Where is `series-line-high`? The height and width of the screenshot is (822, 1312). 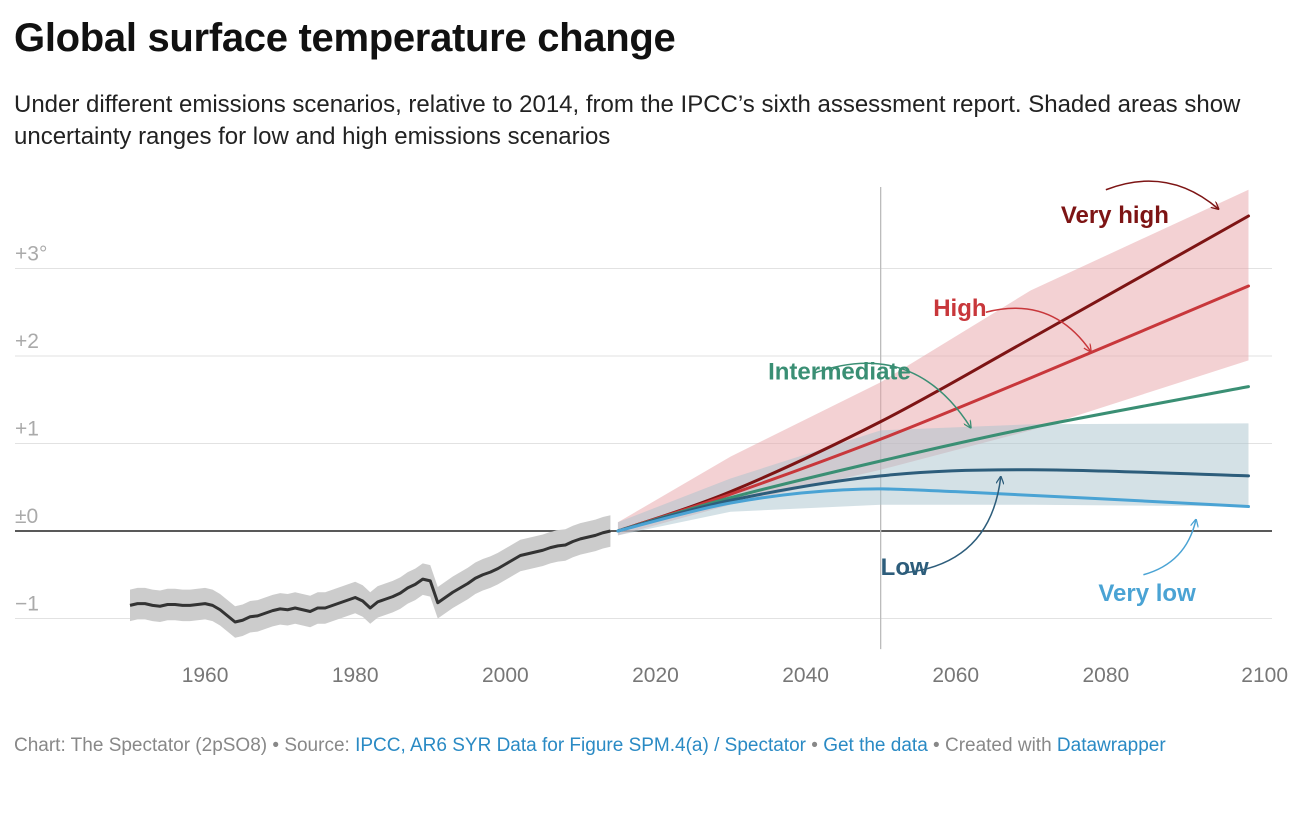 series-line-high is located at coordinates (933, 408).